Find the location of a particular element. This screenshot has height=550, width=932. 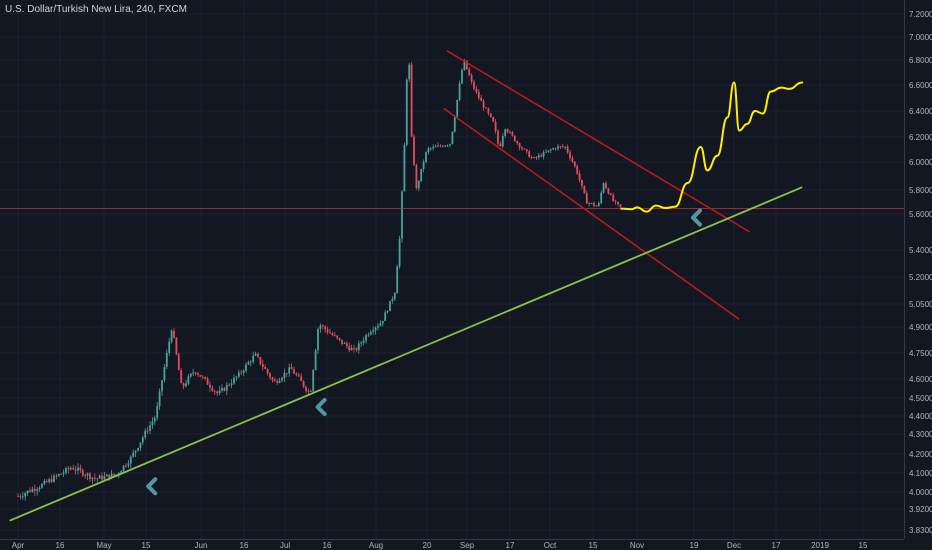

x-tick-label: 16 is located at coordinates (60, 545).